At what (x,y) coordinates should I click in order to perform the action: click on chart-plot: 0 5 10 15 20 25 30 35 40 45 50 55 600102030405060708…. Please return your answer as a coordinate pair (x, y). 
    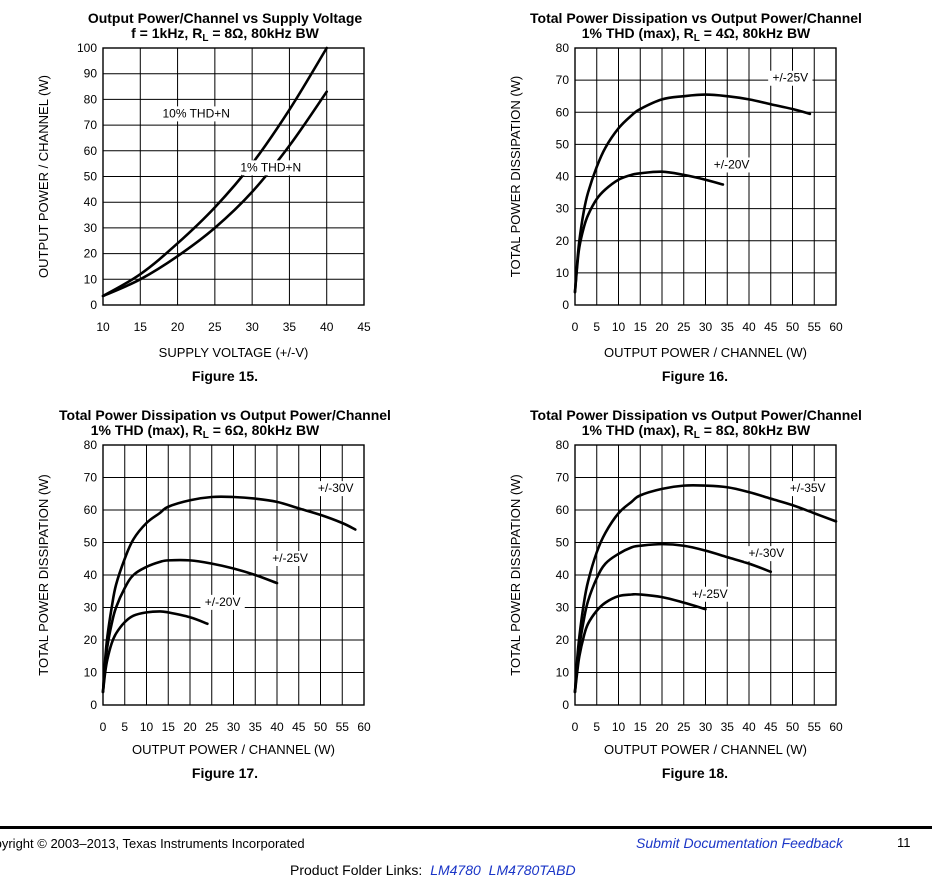
    Looking at the image, I should click on (203, 597).